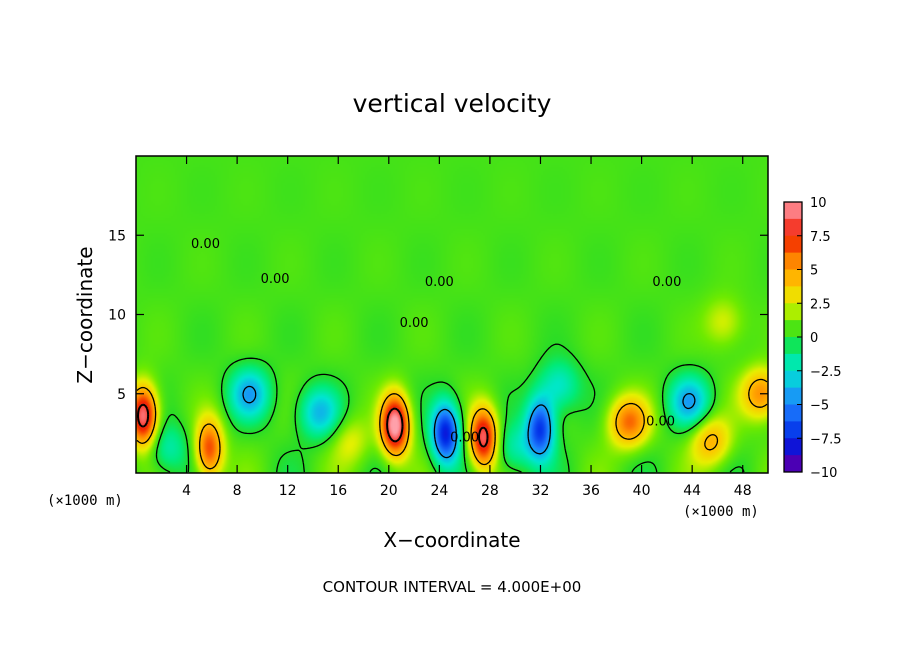 The width and height of the screenshot is (904, 654). Describe the element at coordinates (826, 372) in the screenshot. I see `colorbar-tick-label: −2.5` at that location.